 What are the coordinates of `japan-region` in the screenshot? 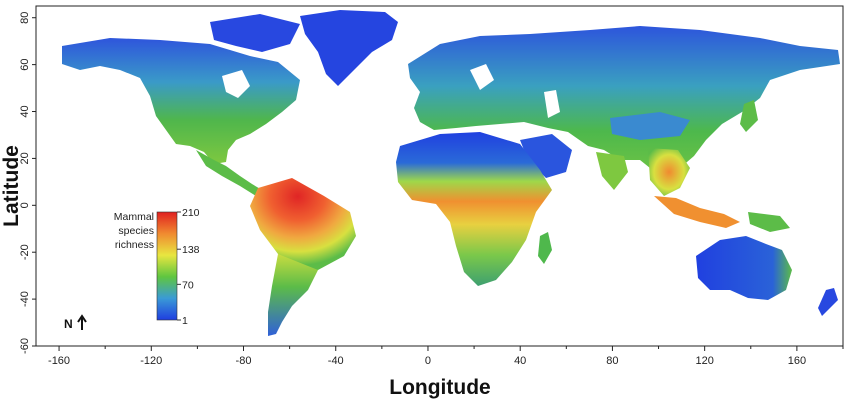 It's located at (749, 116).